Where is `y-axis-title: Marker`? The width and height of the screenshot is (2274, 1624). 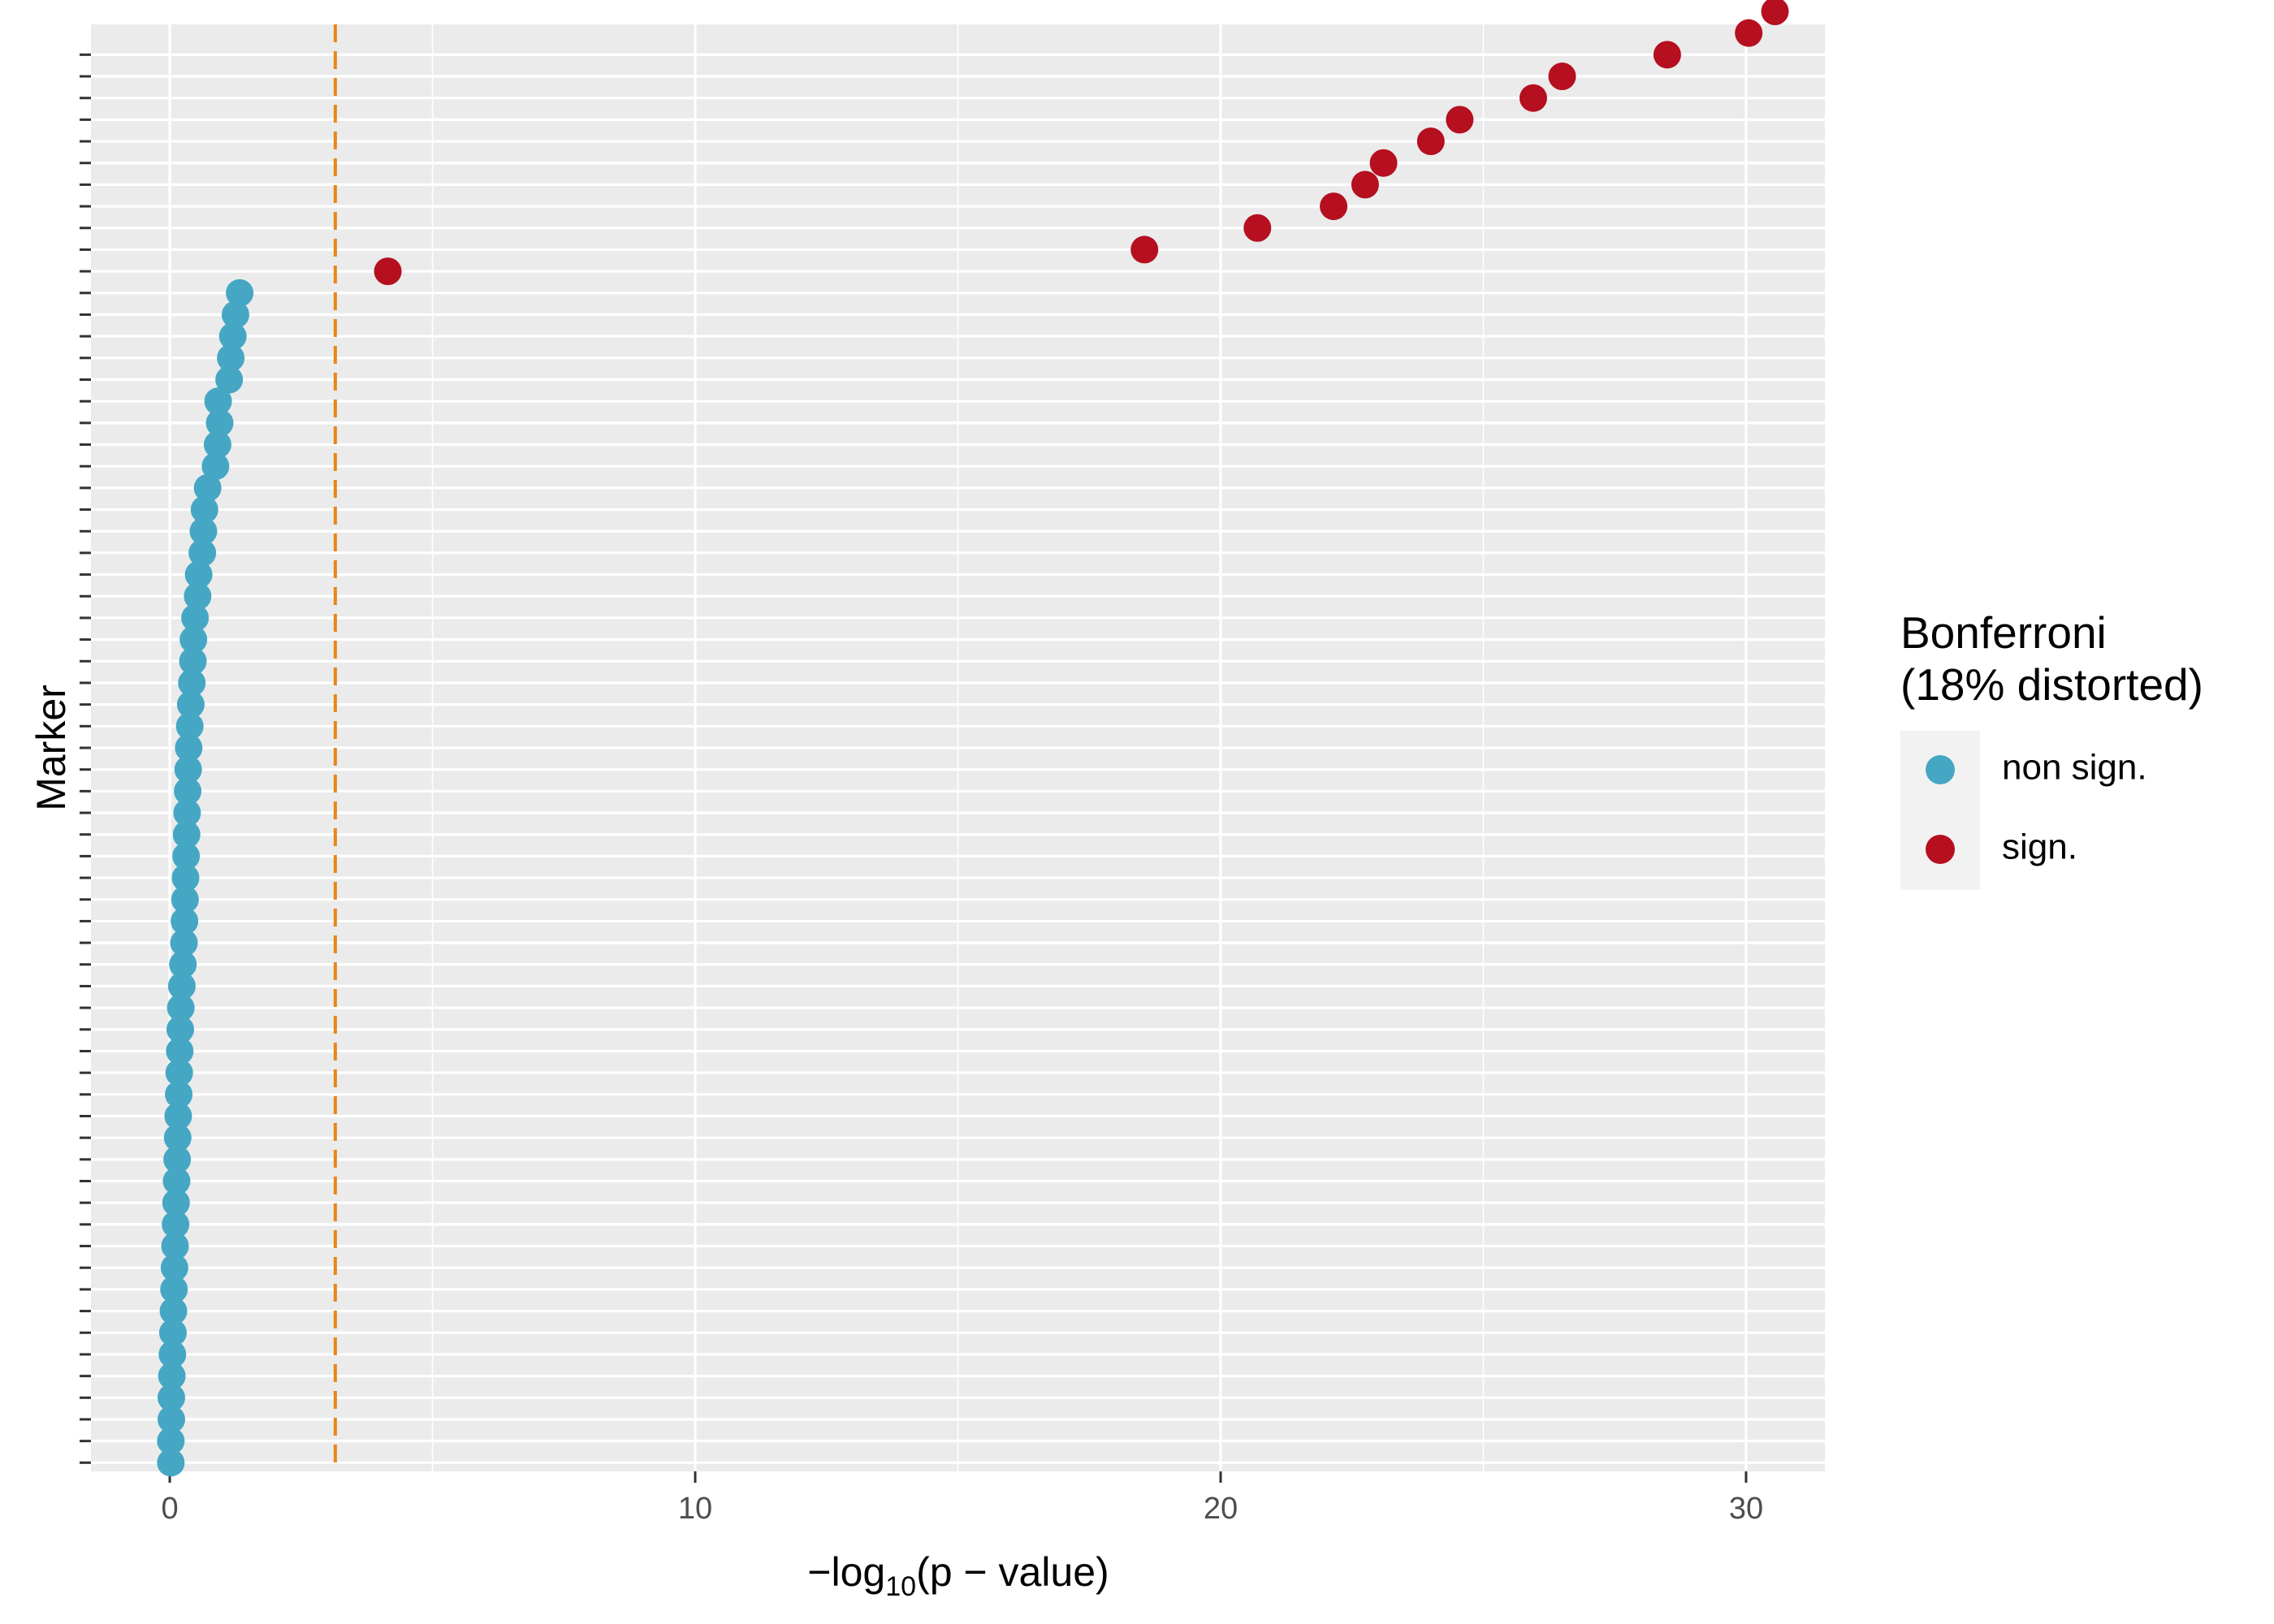 y-axis-title: Marker is located at coordinates (51, 748).